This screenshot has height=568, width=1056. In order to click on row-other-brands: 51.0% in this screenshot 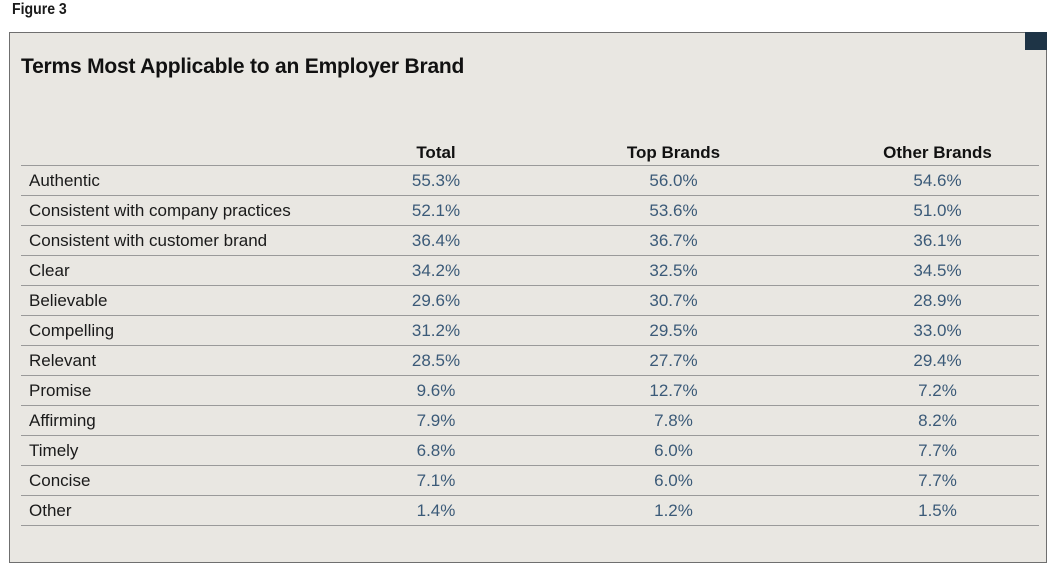, I will do `click(937, 210)`.